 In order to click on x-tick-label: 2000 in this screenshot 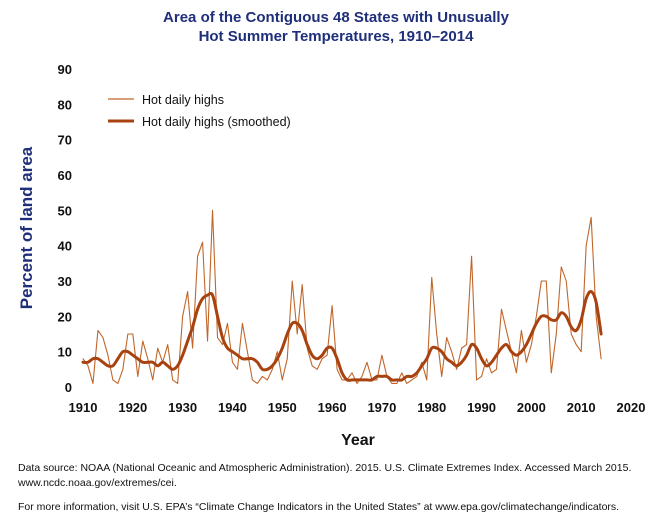, I will do `click(531, 407)`.